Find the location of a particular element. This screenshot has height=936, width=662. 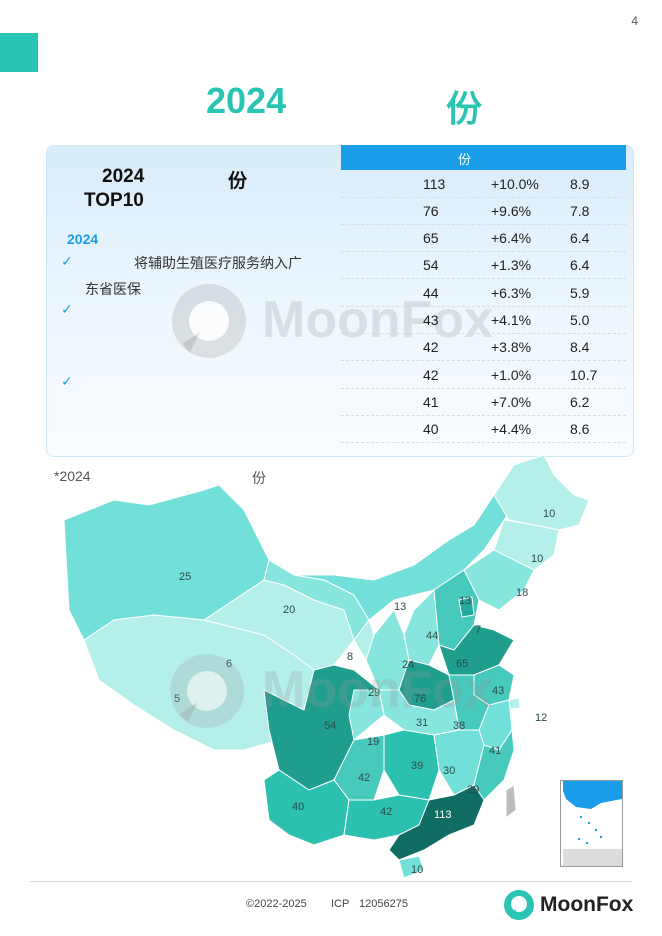

table-header-label: 份 is located at coordinates (465, 159).